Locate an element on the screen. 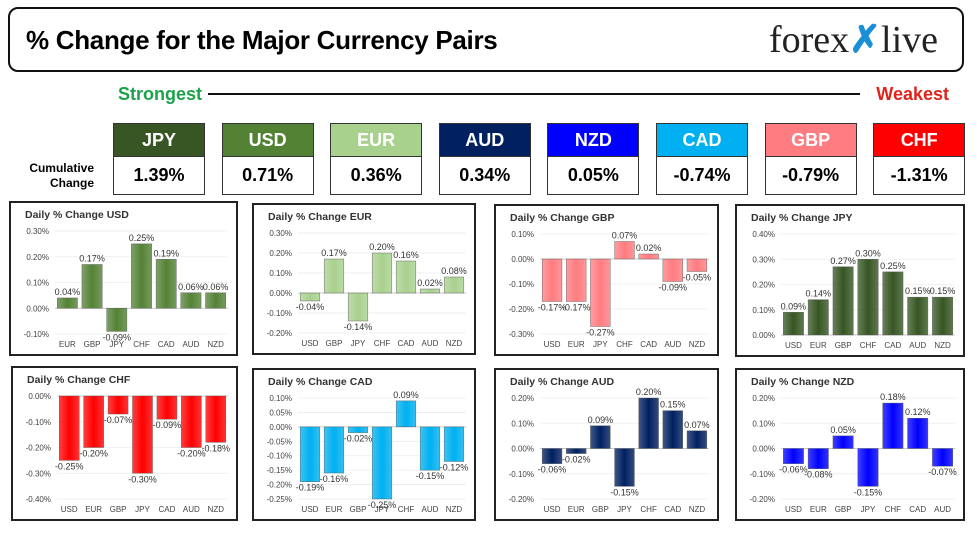 The image size is (977, 536). logo-text-right: live is located at coordinates (909, 40).